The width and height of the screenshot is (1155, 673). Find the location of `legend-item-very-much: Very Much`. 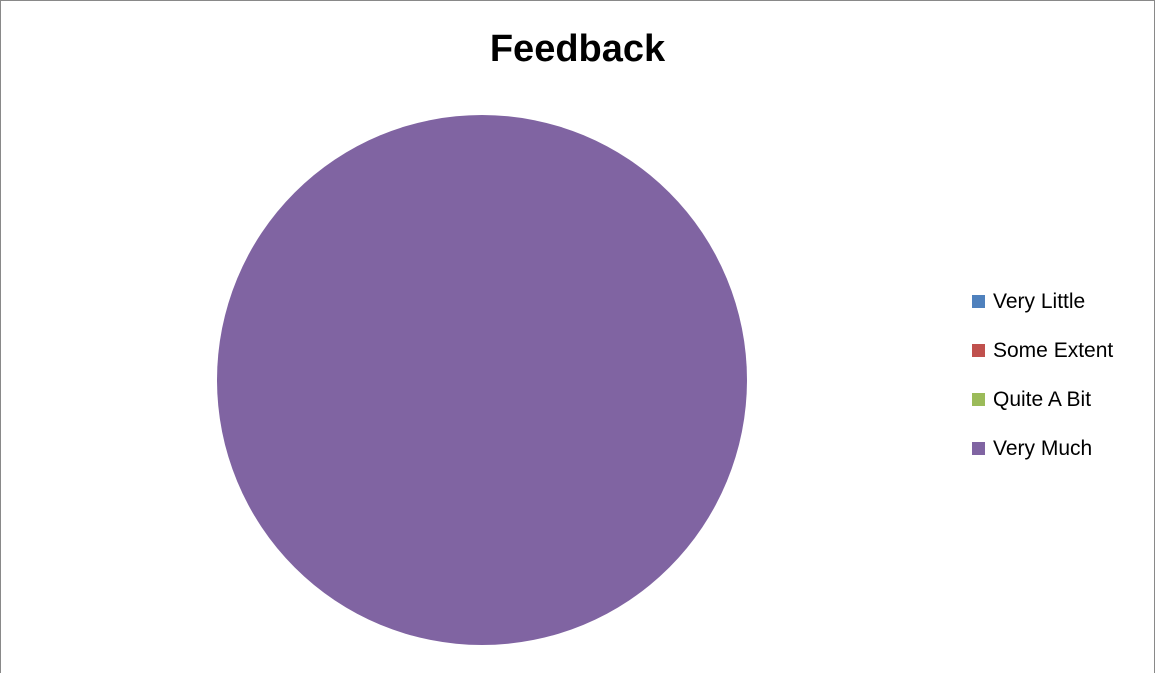

legend-item-very-much: Very Much is located at coordinates (1042, 448).